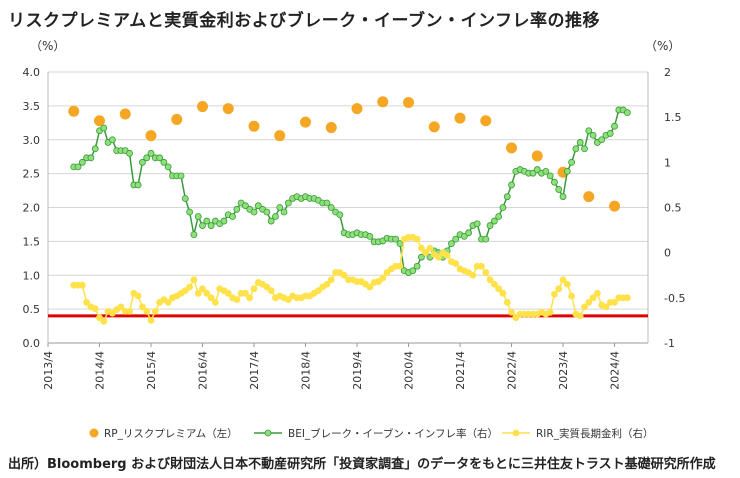 Image resolution: width=740 pixels, height=478 pixels. Describe the element at coordinates (32, 343) in the screenshot. I see `left-tick-label: 0.0` at that location.